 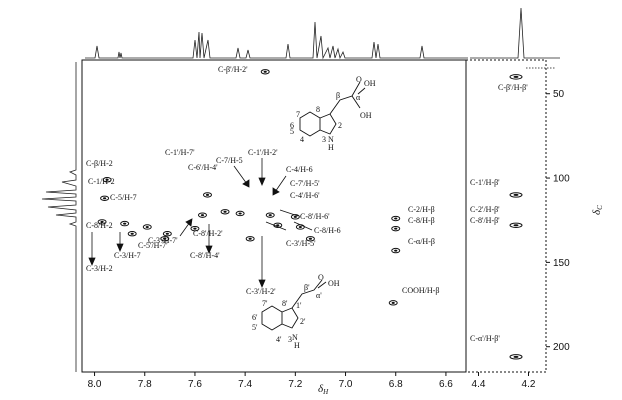 What do you see at coordinates (245, 384) in the screenshot?
I see `x-tick-label: 7.4` at bounding box center [245, 384].